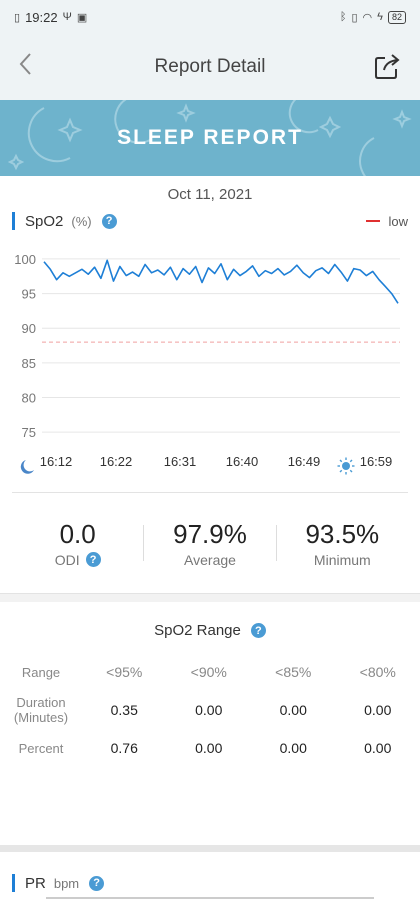  What do you see at coordinates (124, 710) in the screenshot?
I see `table-cell: 0.35` at bounding box center [124, 710].